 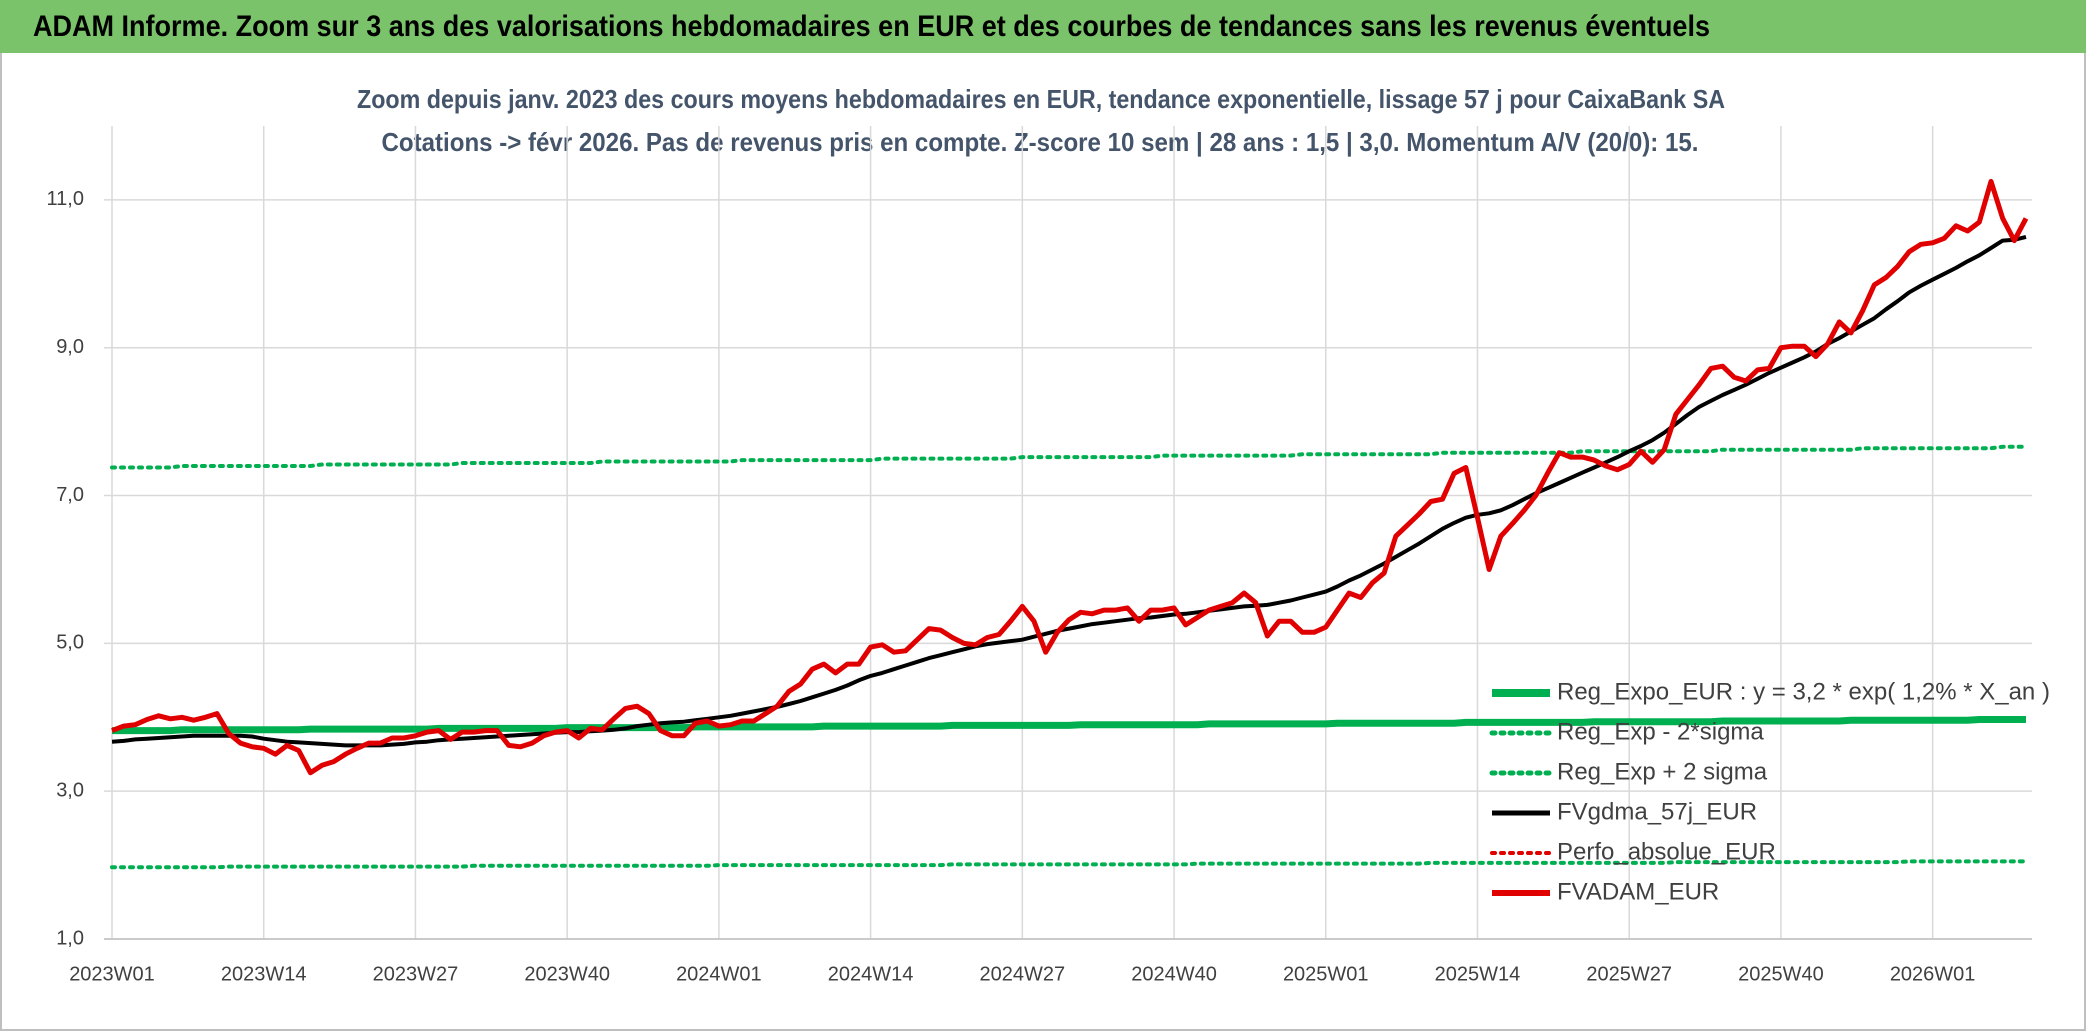 What do you see at coordinates (1326, 974) in the screenshot?
I see `x-tick-label: 2025W01` at bounding box center [1326, 974].